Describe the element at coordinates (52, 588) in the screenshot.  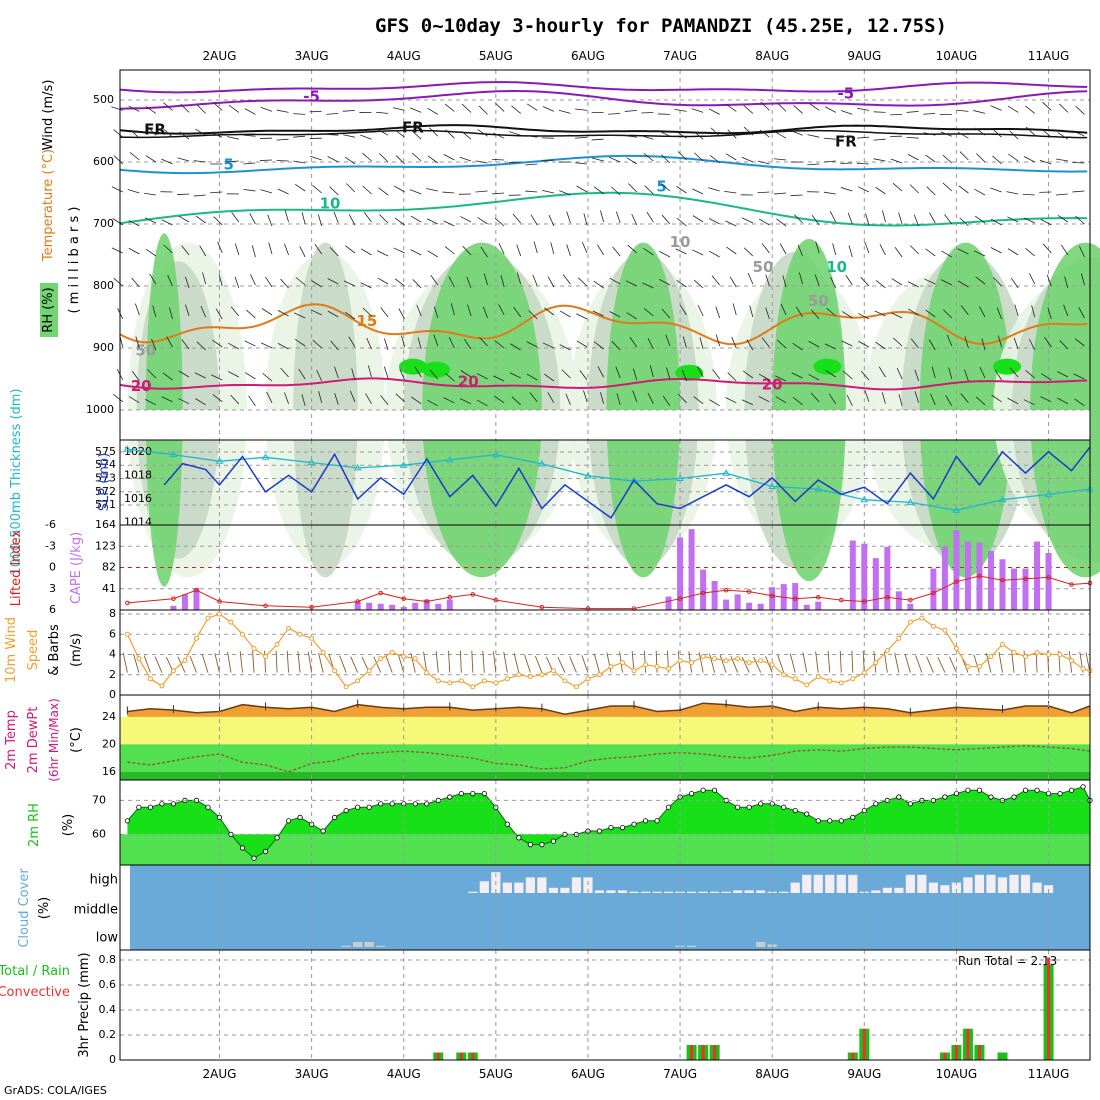
I see `lifted-tick: 3` at that location.